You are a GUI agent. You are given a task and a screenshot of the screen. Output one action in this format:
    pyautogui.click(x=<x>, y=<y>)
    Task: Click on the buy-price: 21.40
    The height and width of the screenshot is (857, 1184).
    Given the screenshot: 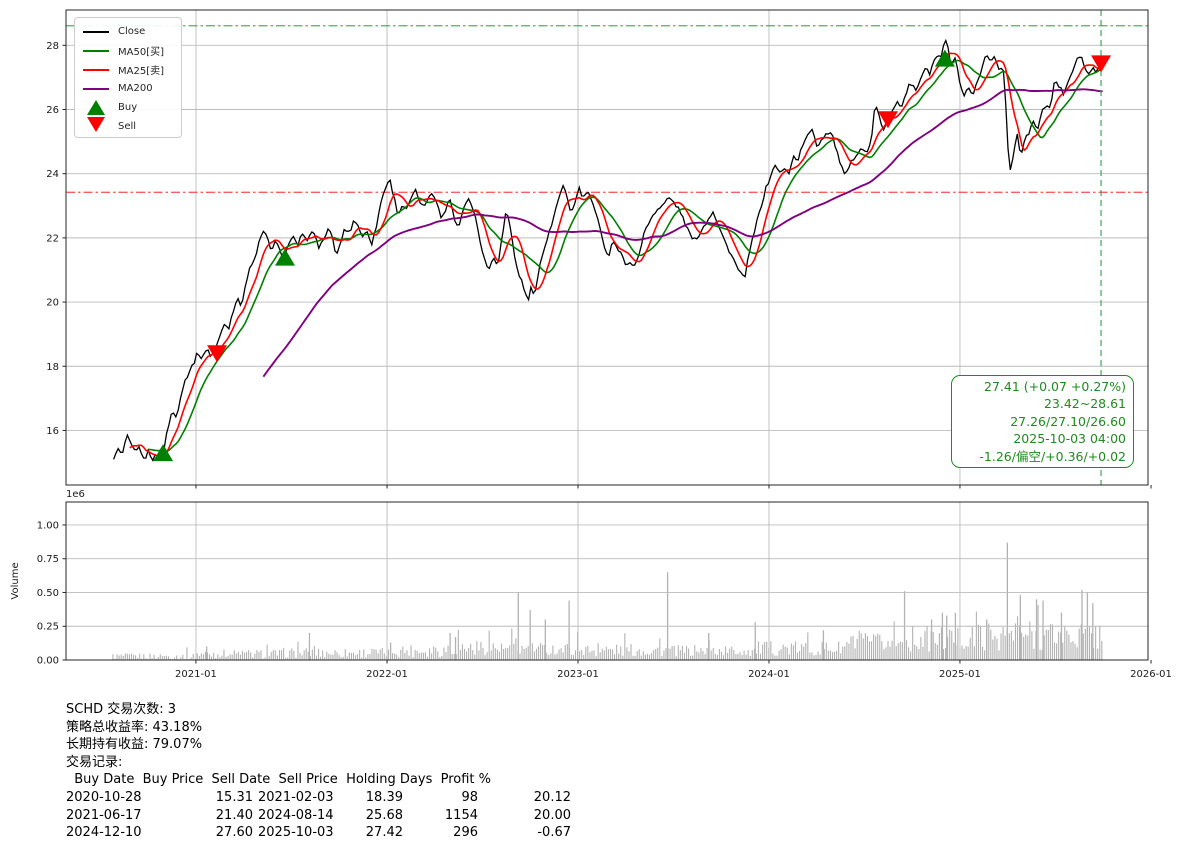 What is the action you would take?
    pyautogui.click(x=234, y=815)
    